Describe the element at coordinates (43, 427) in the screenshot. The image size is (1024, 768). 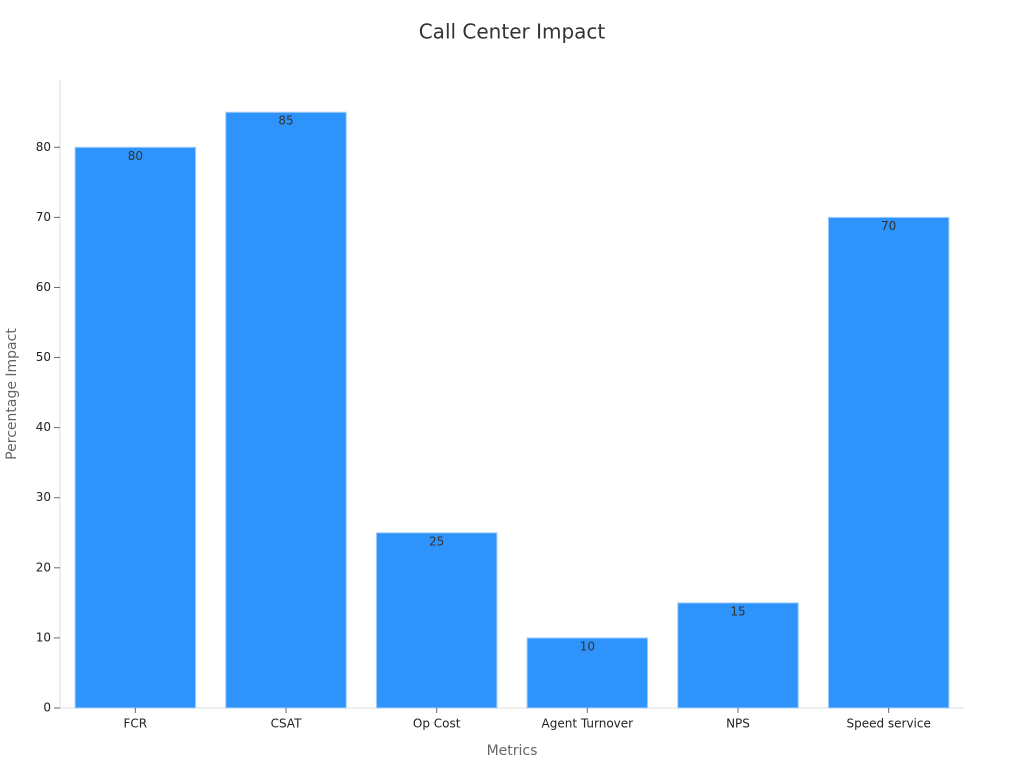
I see `y-tick-label: 40` at that location.